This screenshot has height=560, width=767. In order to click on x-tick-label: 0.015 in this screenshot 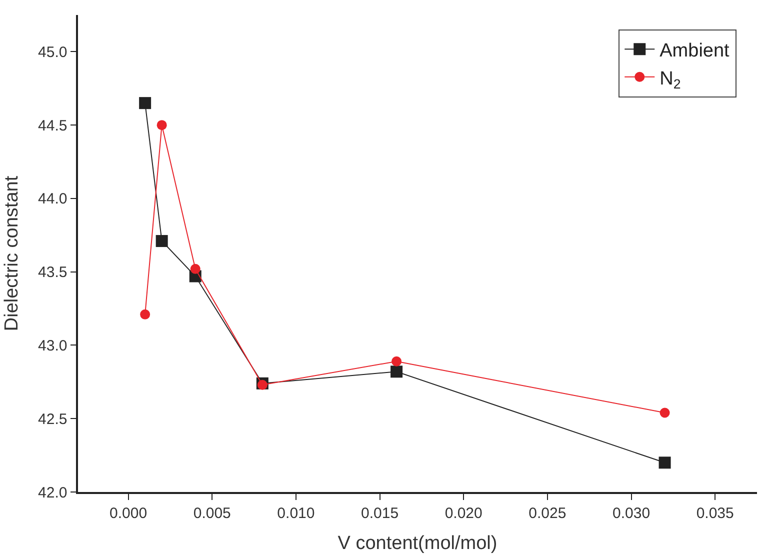, I will do `click(380, 513)`.